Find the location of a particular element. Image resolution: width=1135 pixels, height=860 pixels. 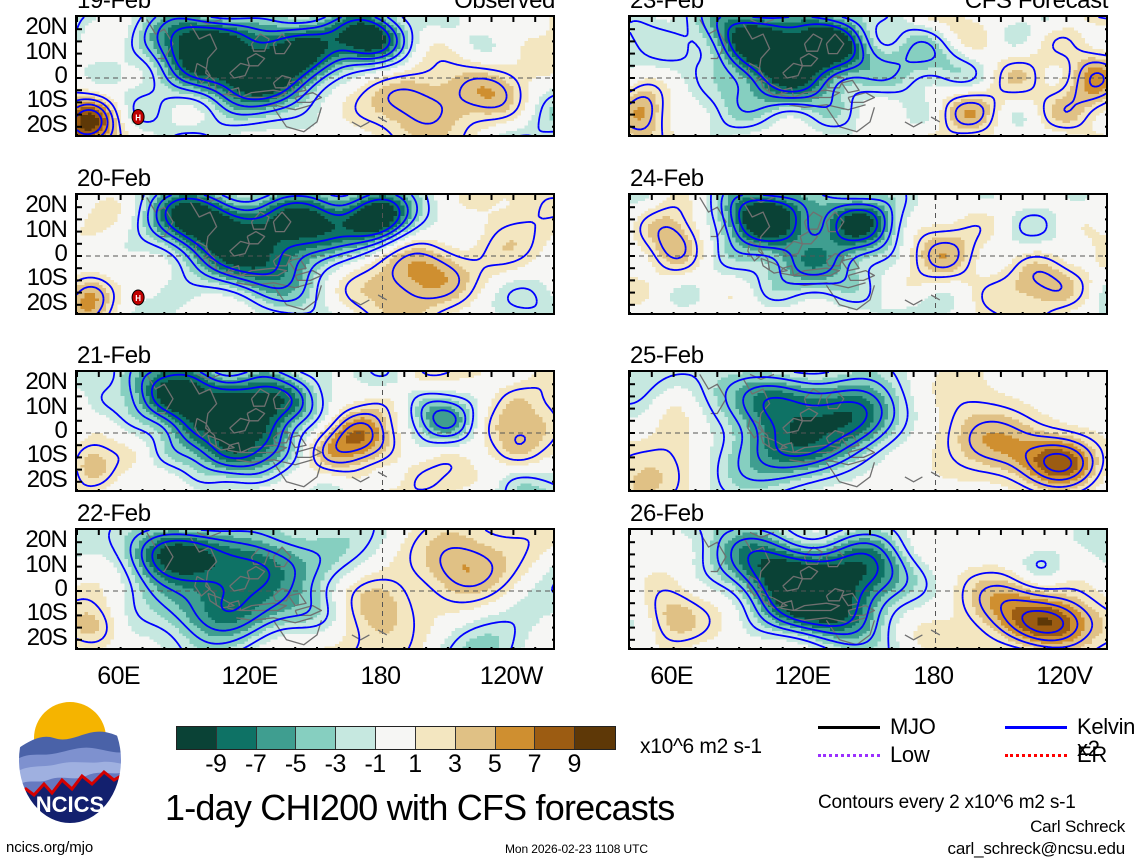

panel-24-feb: 24-Feb is located at coordinates (835, 243).